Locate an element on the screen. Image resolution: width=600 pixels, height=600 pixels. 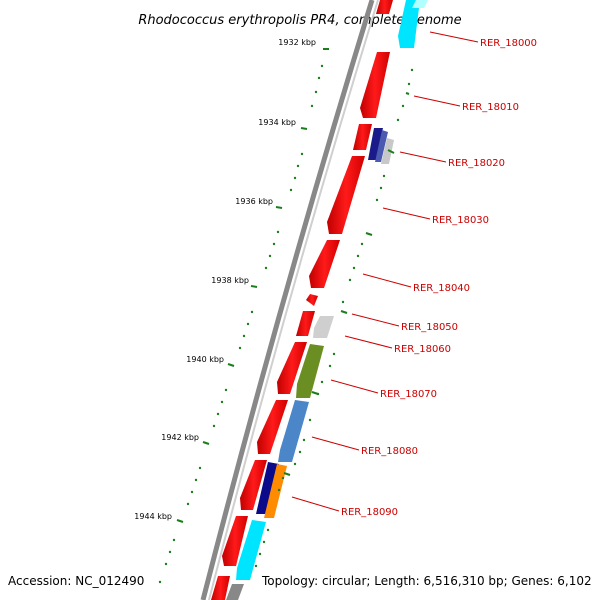
scale-label-1942: 1942 kbp is located at coordinates (180, 437).